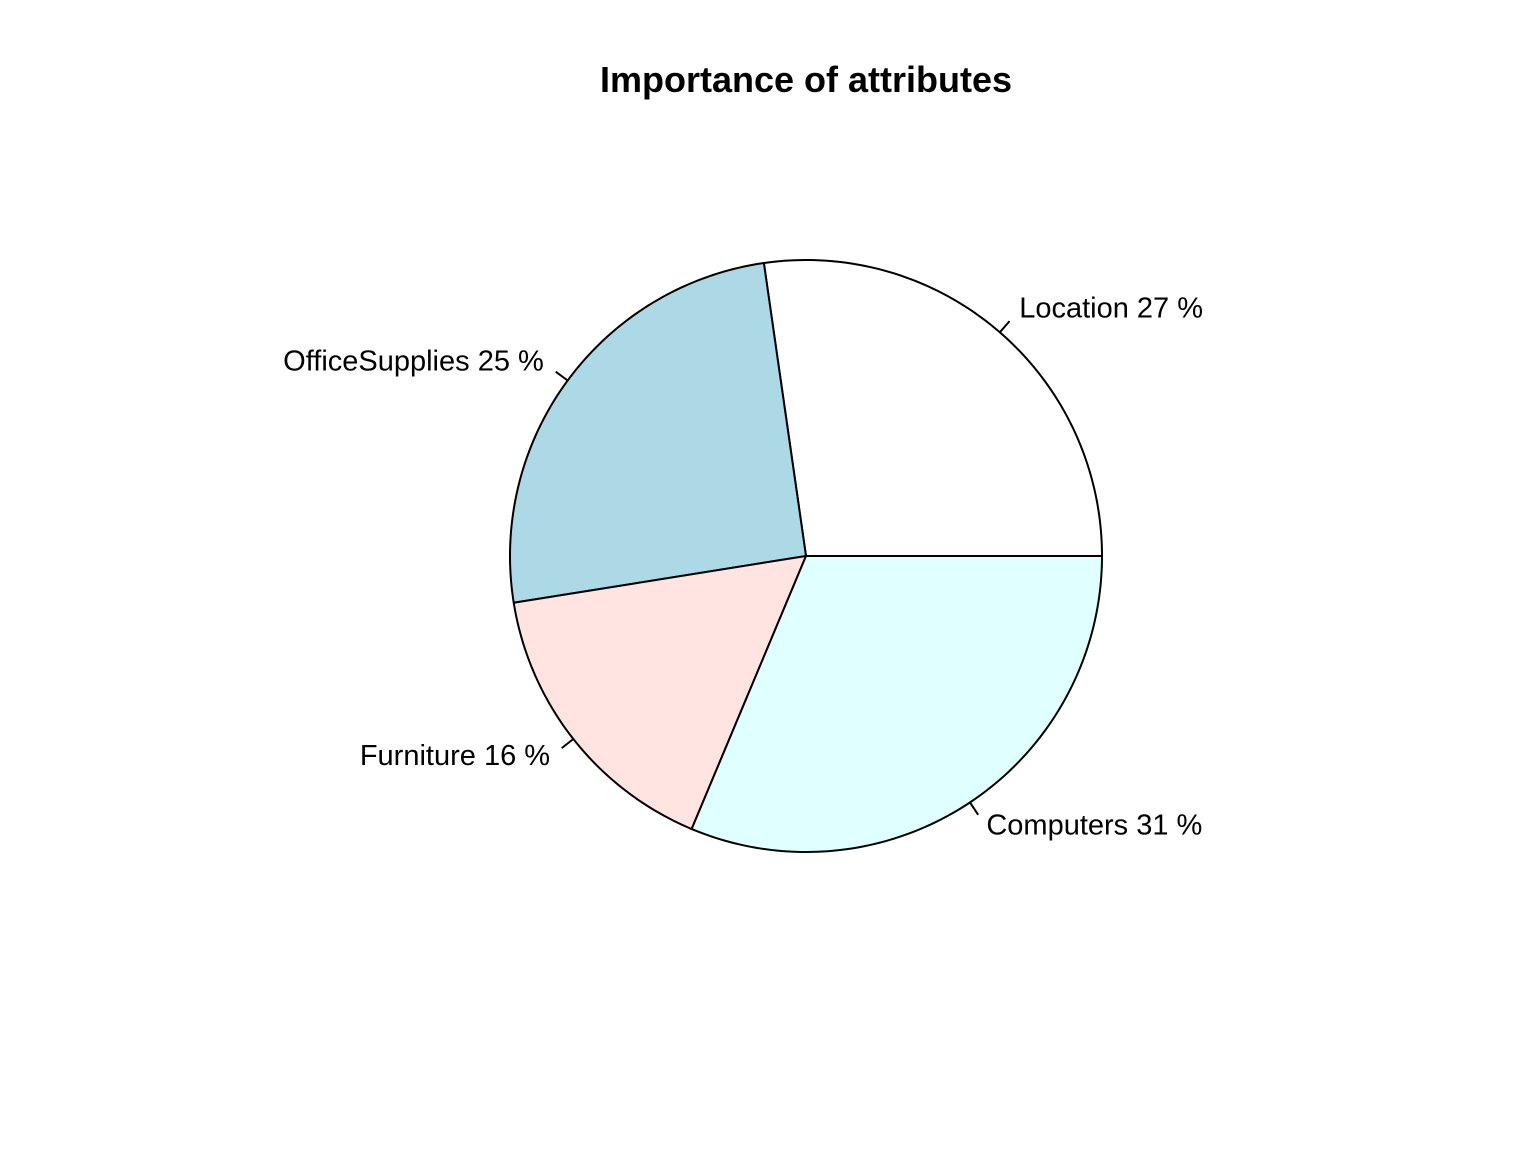 This screenshot has width=1536, height=1157. Describe the element at coordinates (932, 408) in the screenshot. I see `pie-slice-location` at that location.